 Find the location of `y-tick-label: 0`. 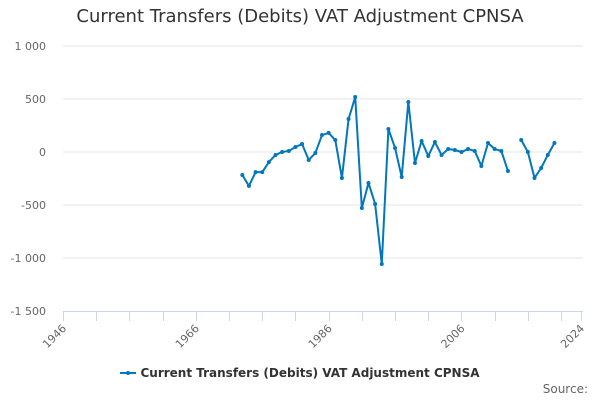

y-tick-label: 0 is located at coordinates (42, 152).